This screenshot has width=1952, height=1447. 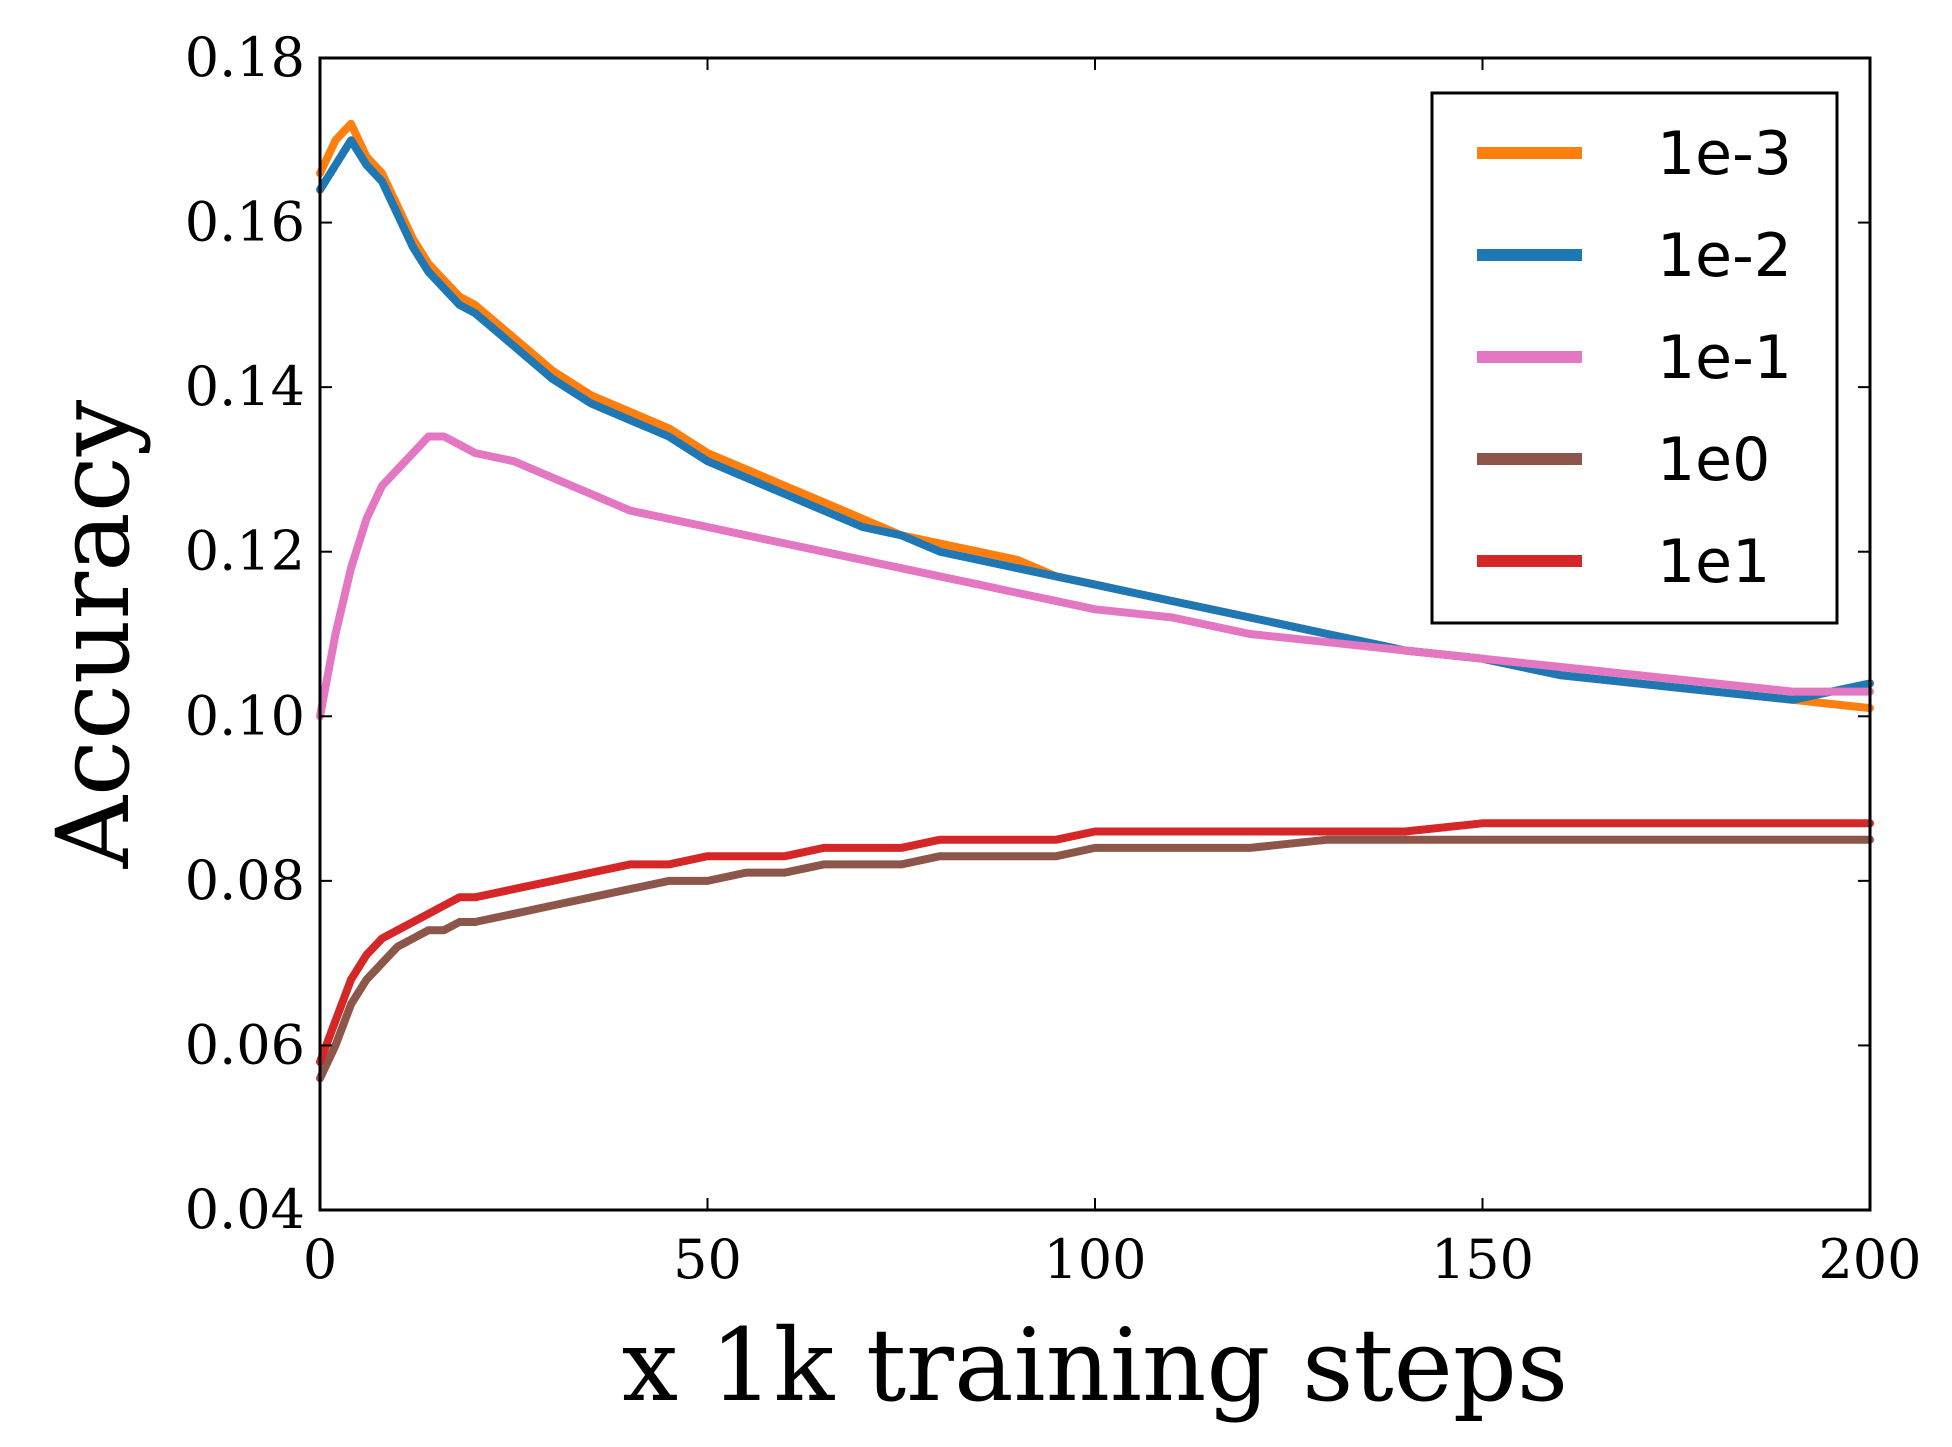 I want to click on legend-label: 1e-3, so click(x=1724, y=154).